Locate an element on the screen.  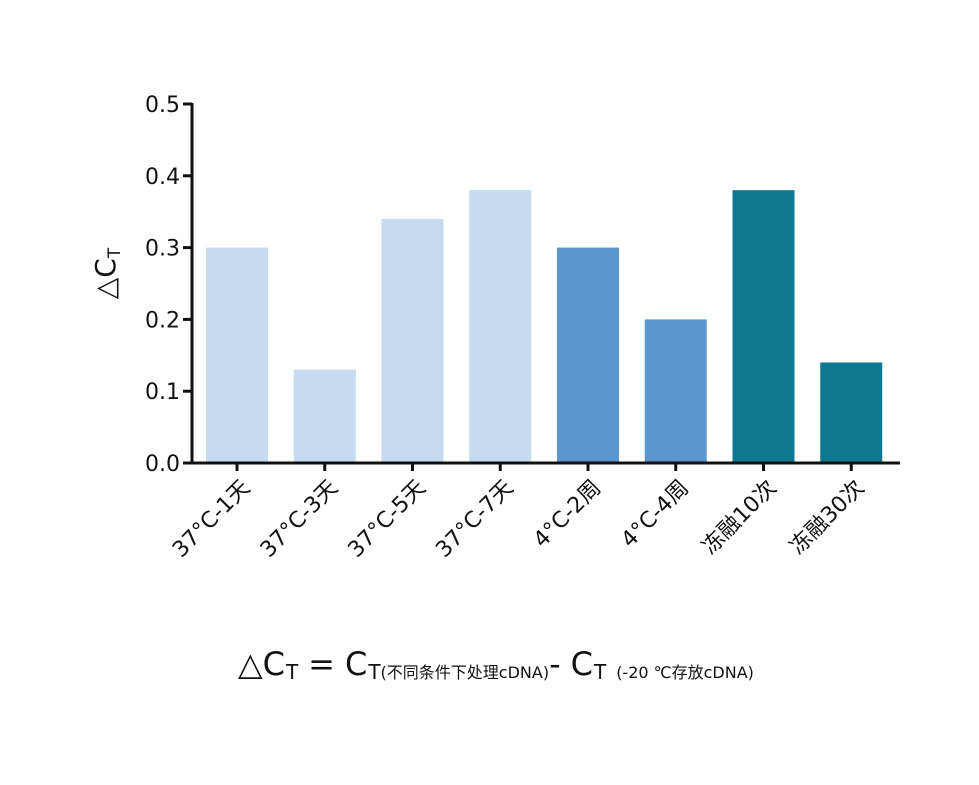
formula-lhs: △C is located at coordinates (261, 664).